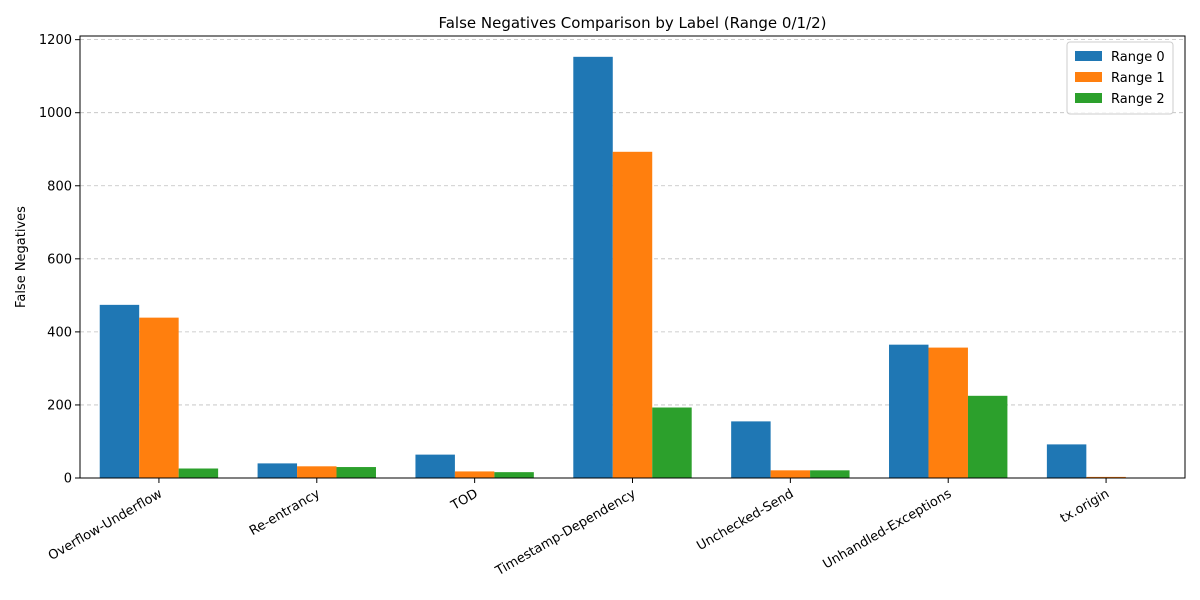 The image size is (1200, 600). Describe the element at coordinates (464, 500) in the screenshot. I see `x-tick-label: TOD` at that location.